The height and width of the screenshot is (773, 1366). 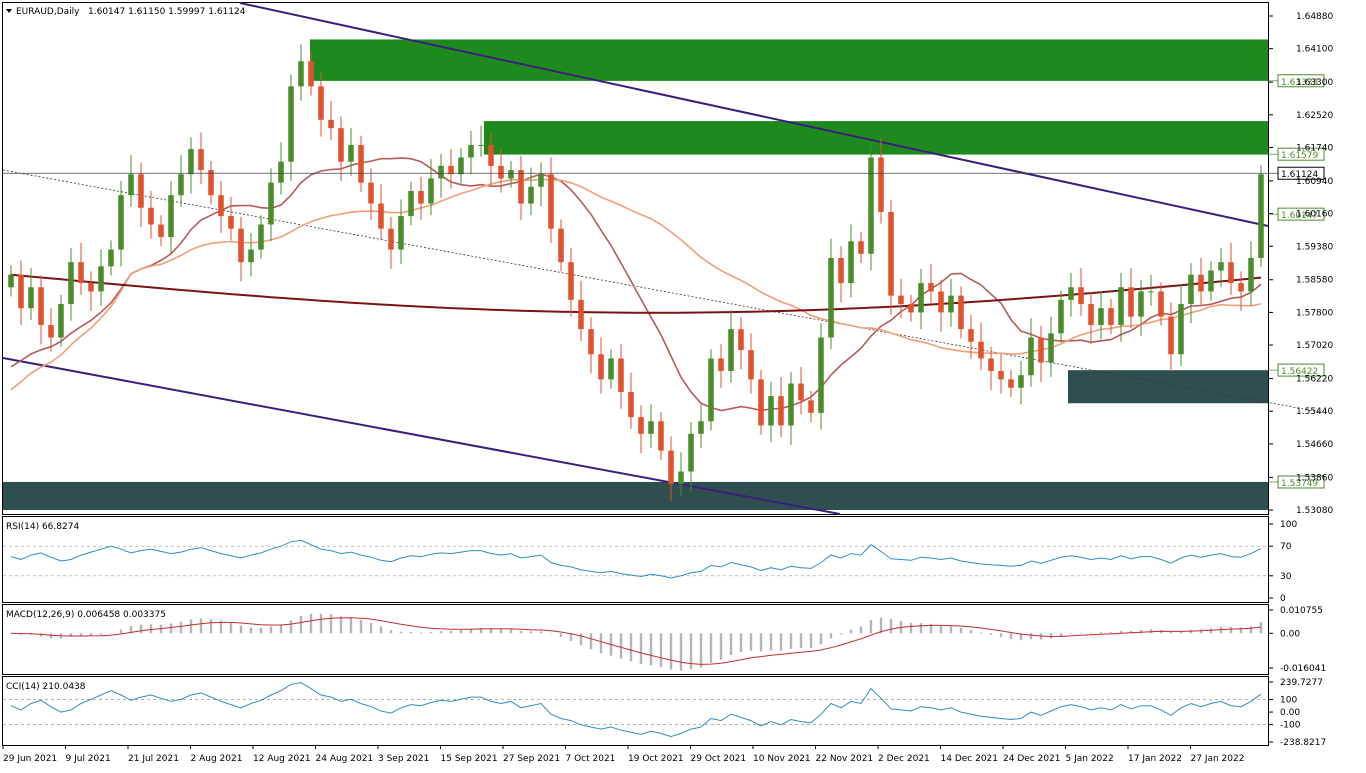 What do you see at coordinates (1314, 412) in the screenshot?
I see `price-tick-label: 1.55440` at bounding box center [1314, 412].